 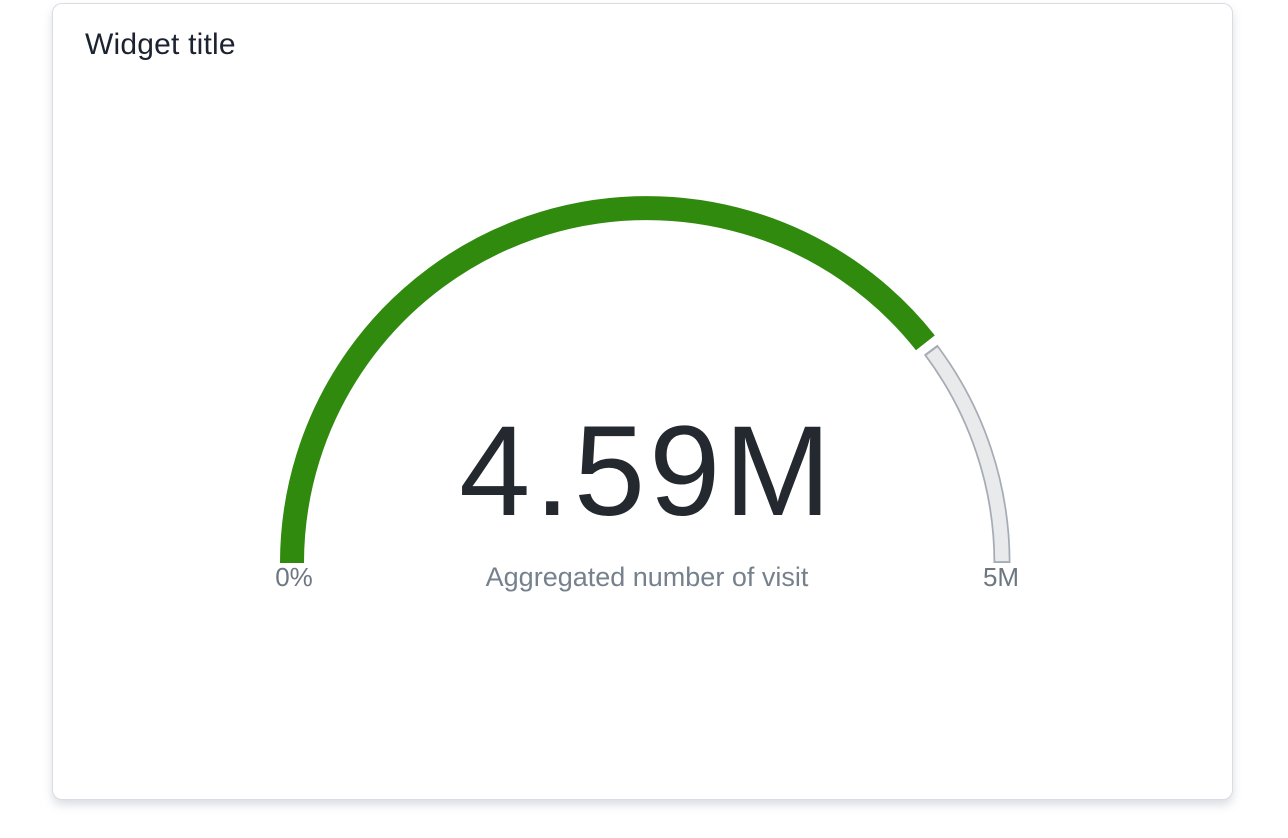 I want to click on gauge-max-label: 5M, so click(x=1001, y=577).